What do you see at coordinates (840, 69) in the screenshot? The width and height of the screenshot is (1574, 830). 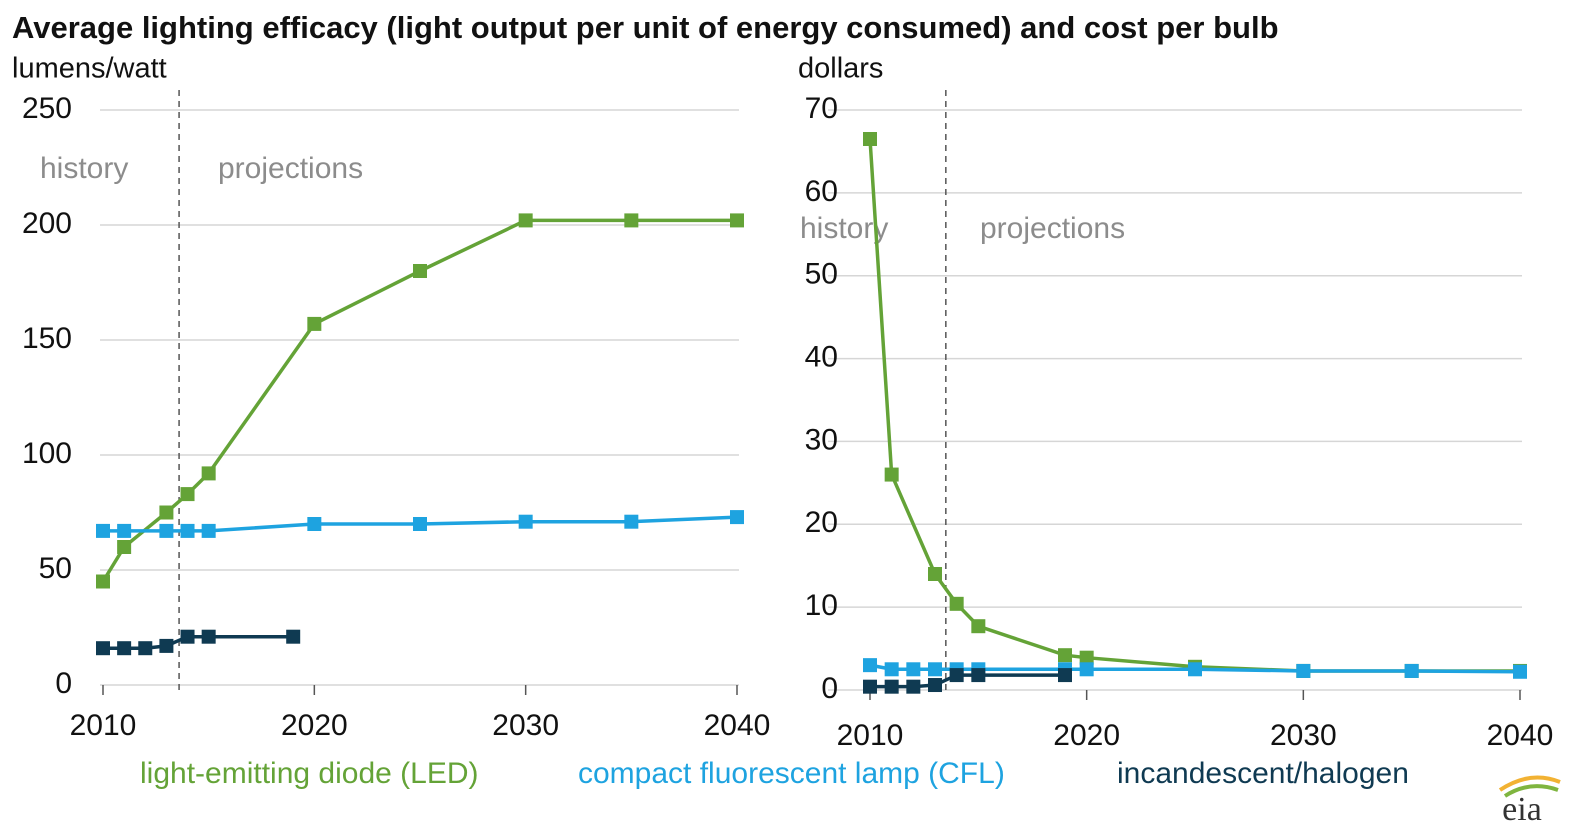 I see `y-axis-label: dollars` at bounding box center [840, 69].